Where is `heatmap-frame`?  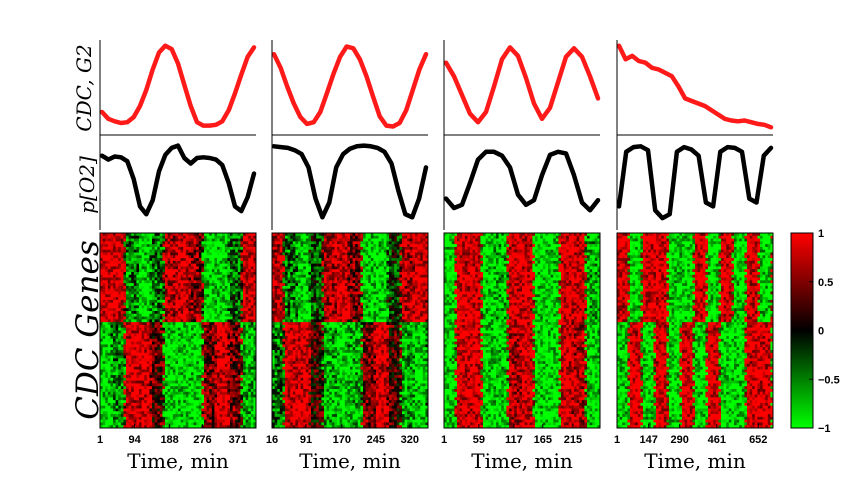 heatmap-frame is located at coordinates (178, 330).